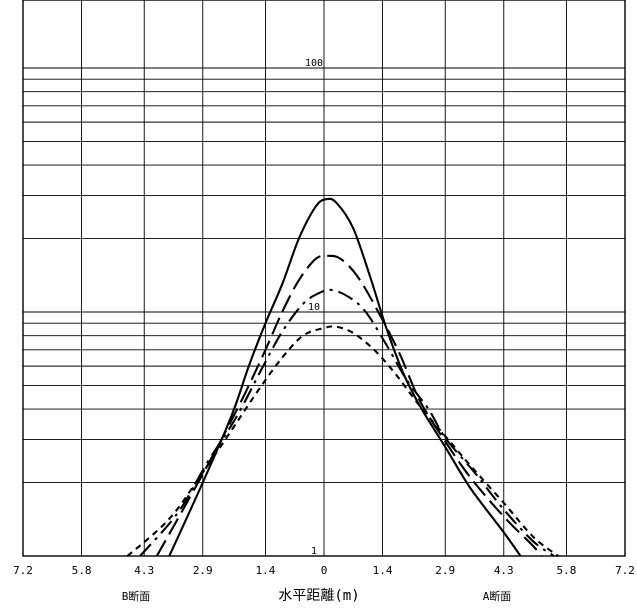 This screenshot has height=608, width=637. Describe the element at coordinates (497, 596) in the screenshot. I see `section-label-right: A断面` at that location.